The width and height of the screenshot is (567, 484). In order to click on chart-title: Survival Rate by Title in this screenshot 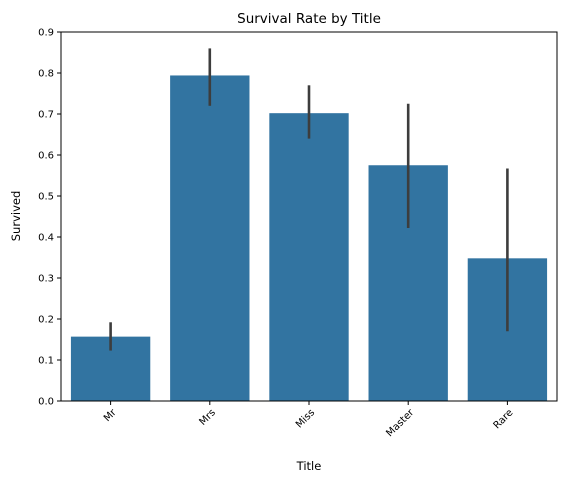, I will do `click(309, 19)`.